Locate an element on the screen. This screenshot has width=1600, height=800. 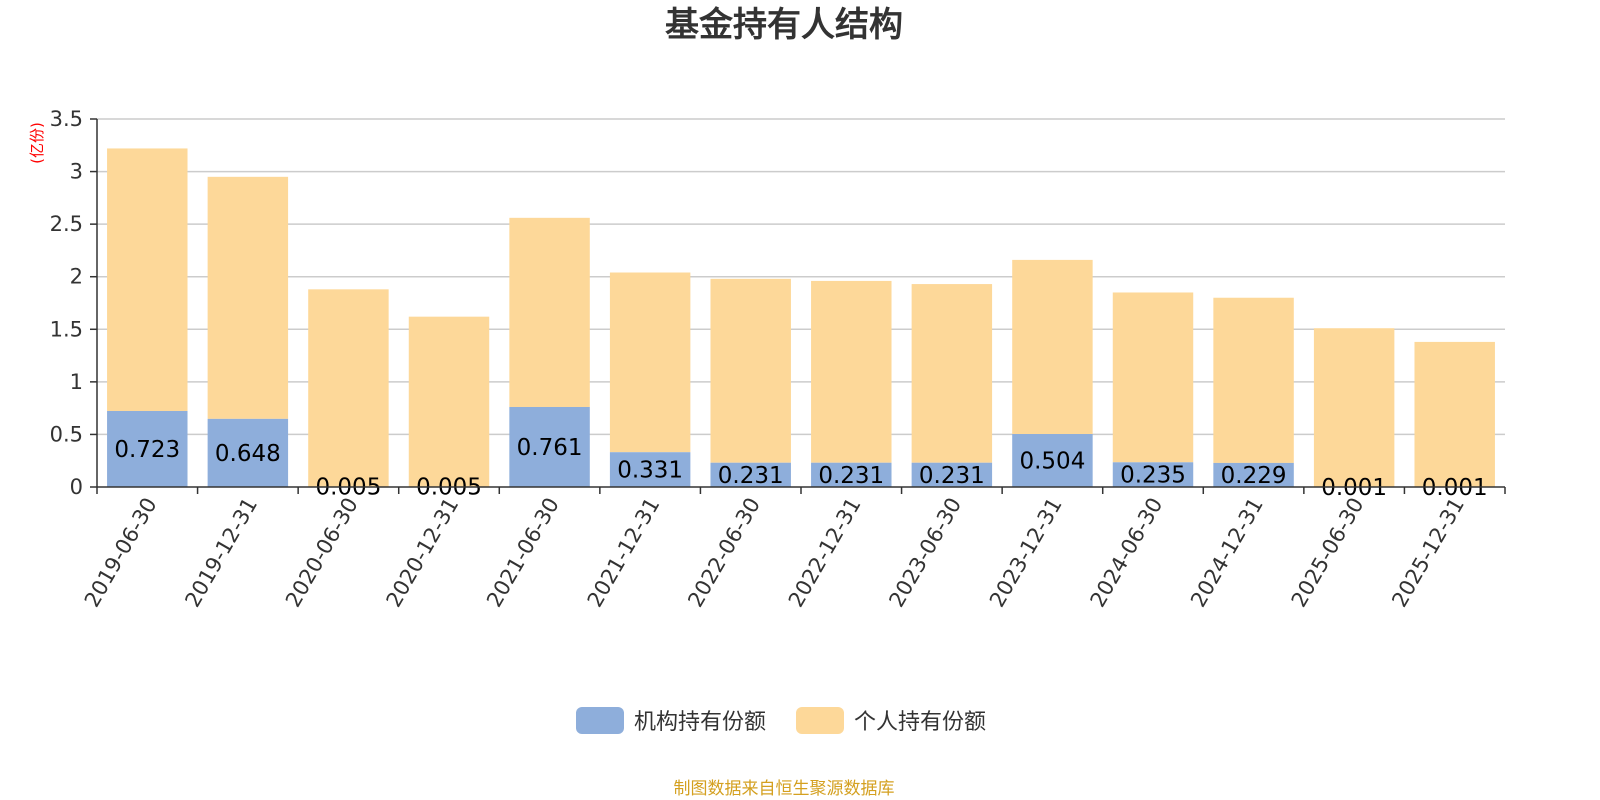
data-label-institutional: 0.331 is located at coordinates (650, 471).